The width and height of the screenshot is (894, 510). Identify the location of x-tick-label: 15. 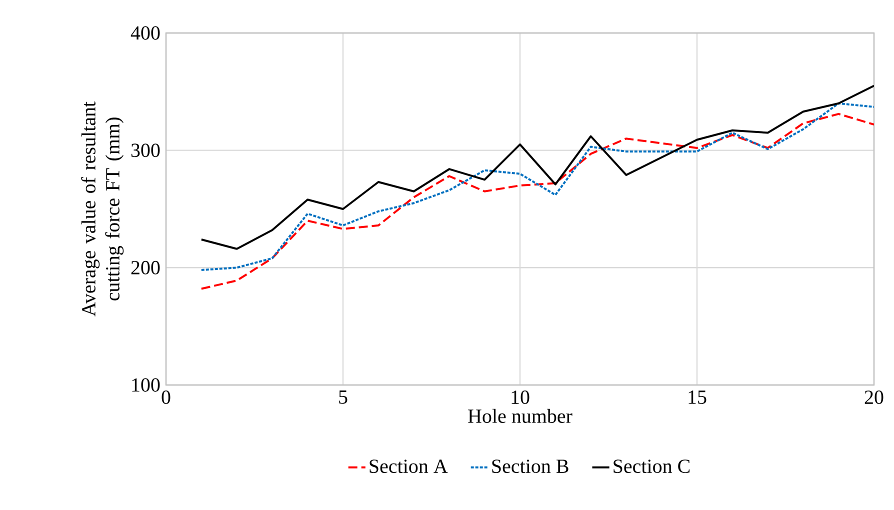
(697, 397).